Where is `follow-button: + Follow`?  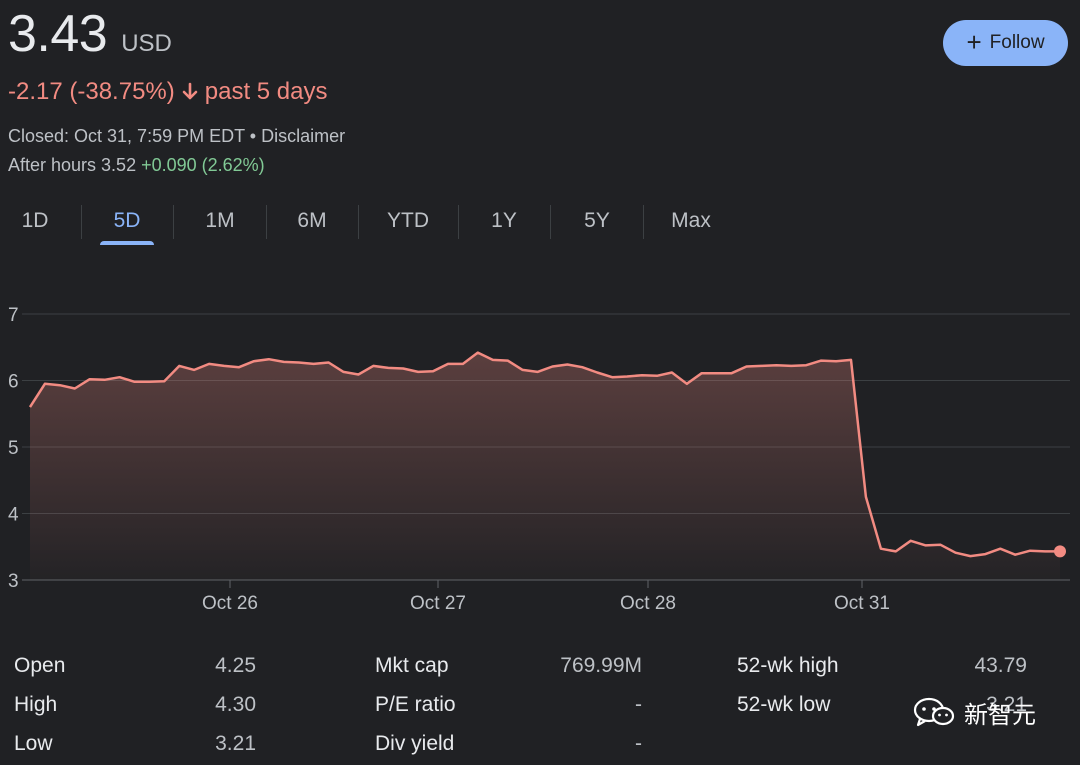
follow-button: + Follow is located at coordinates (1005, 43).